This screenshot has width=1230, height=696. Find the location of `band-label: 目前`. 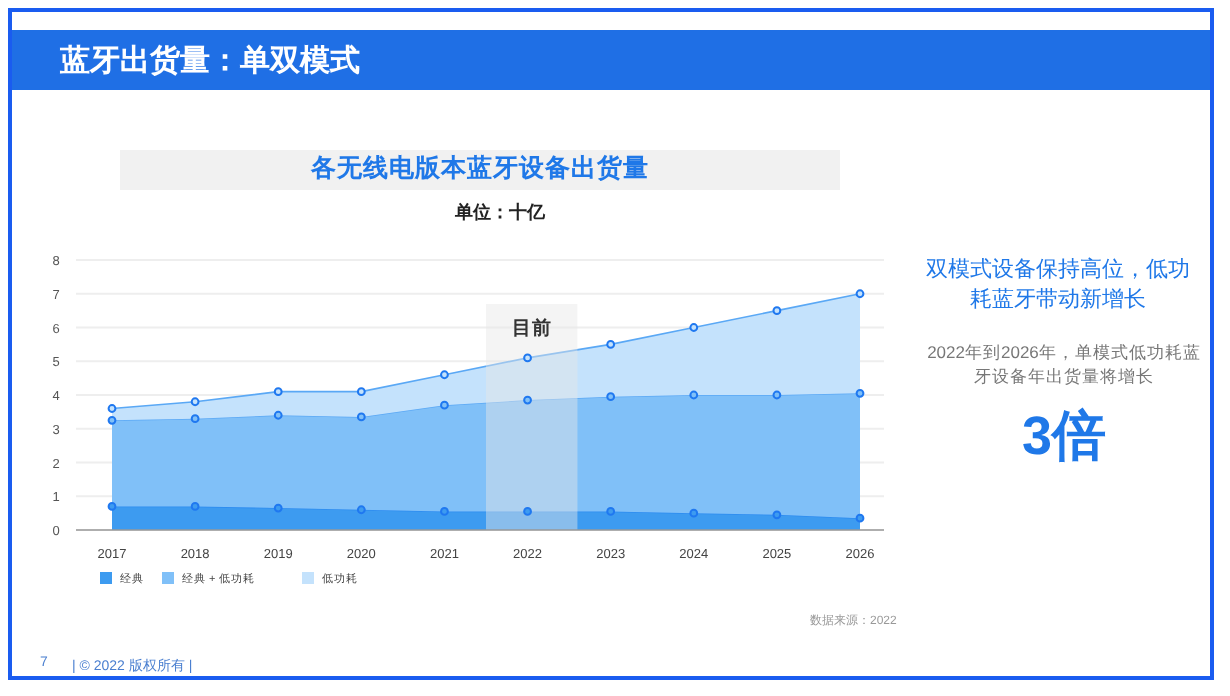

band-label: 目前 is located at coordinates (531, 328).